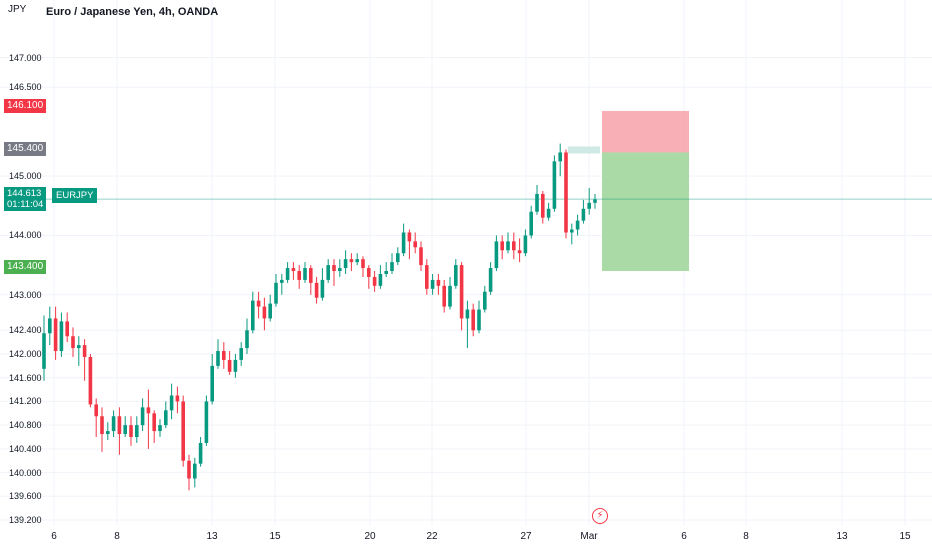 This screenshot has height=550, width=932. I want to click on target-price-badge: 143.400, so click(25, 267).